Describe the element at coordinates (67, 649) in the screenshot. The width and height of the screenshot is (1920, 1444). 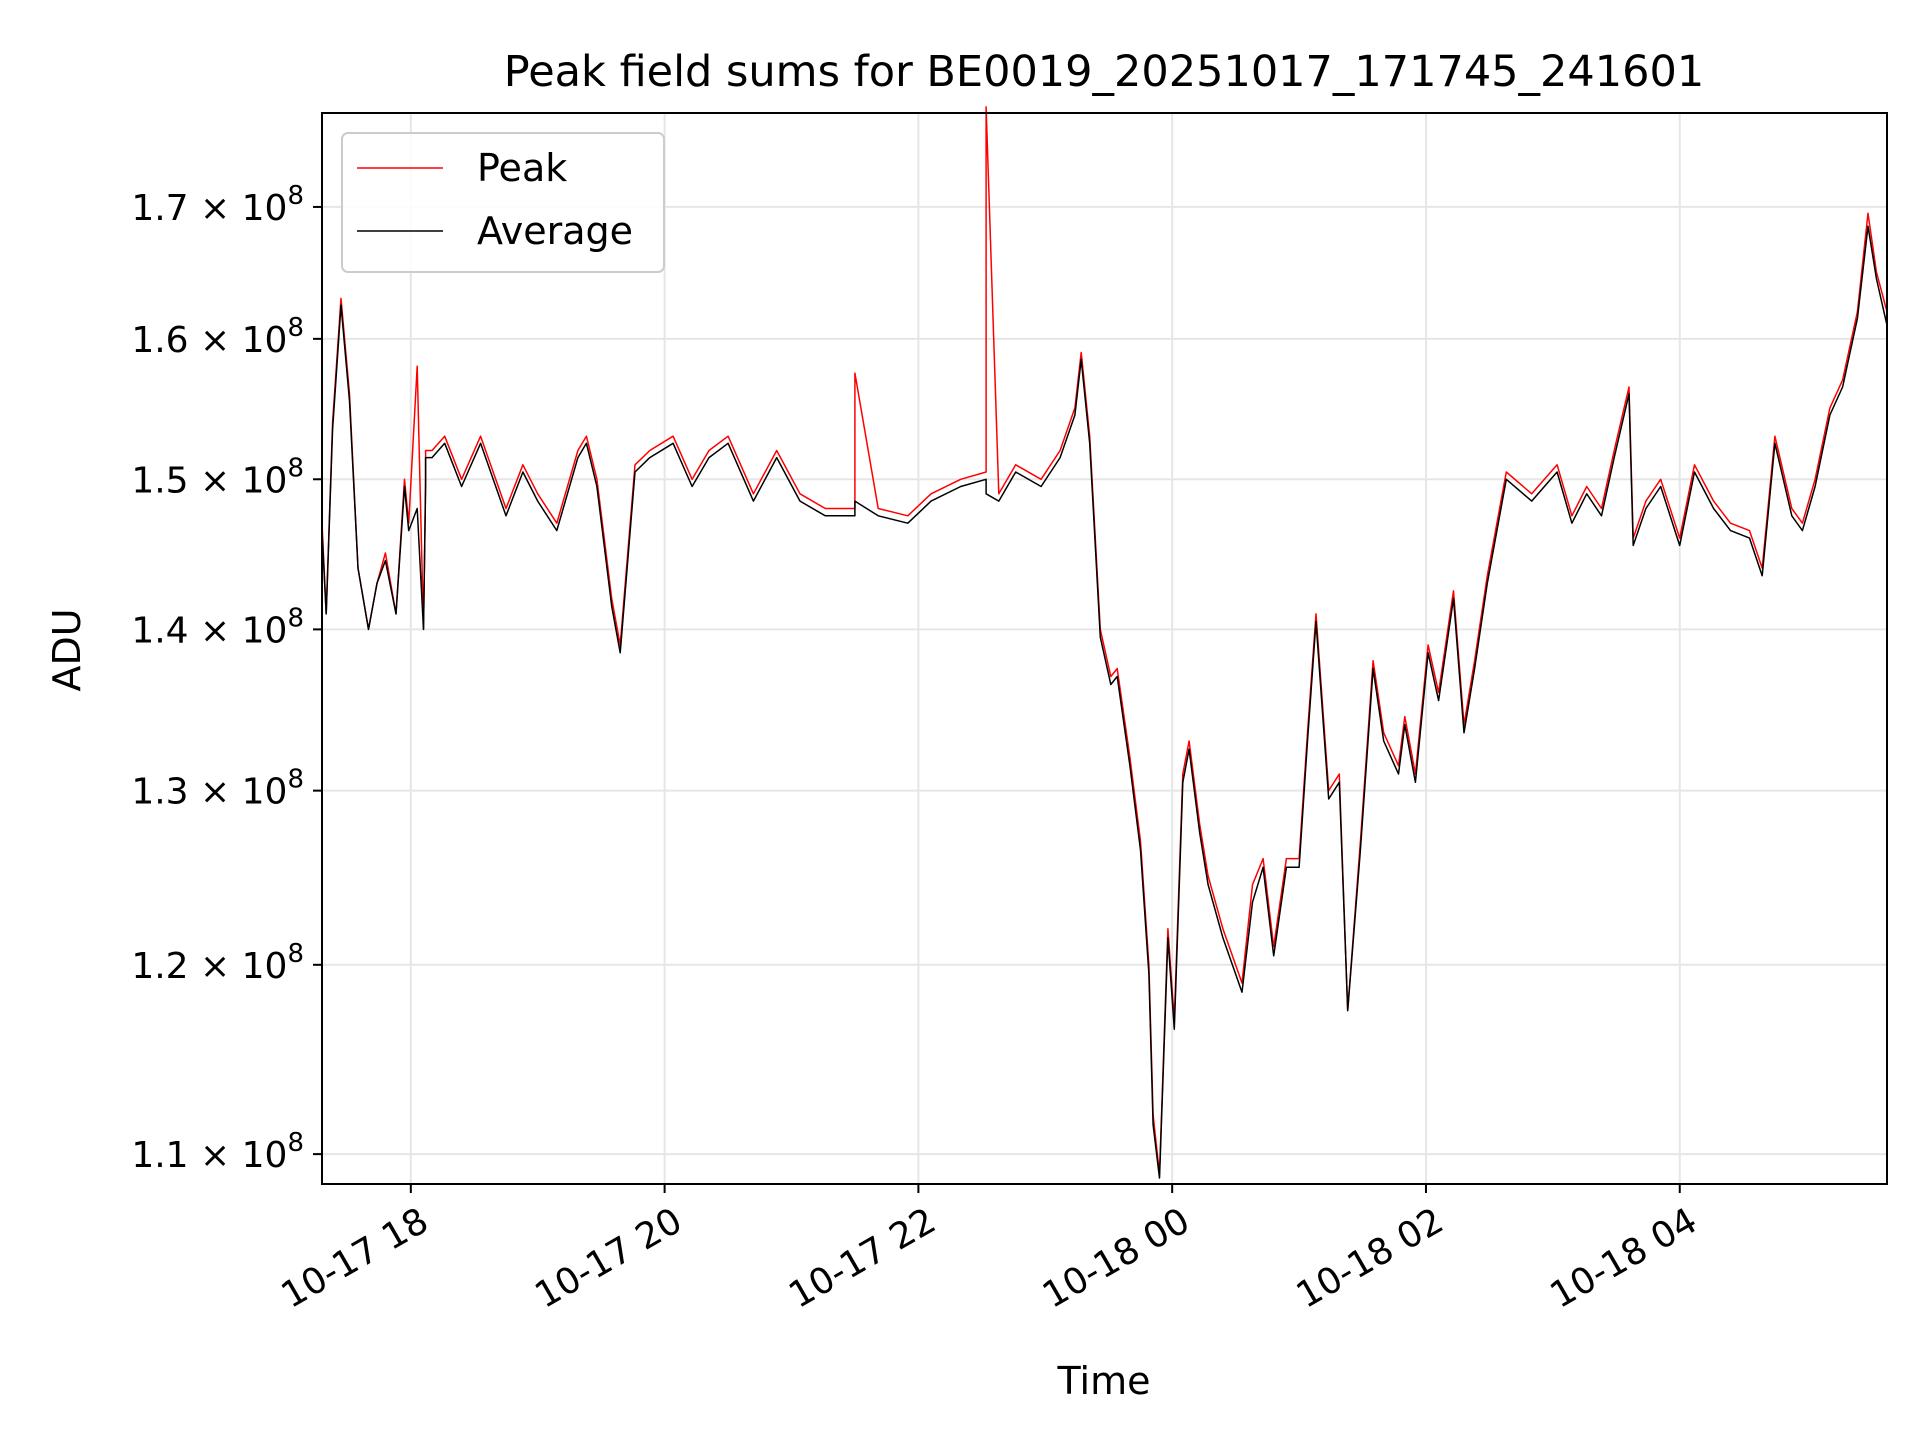
I see `y-axis-label: ADU` at that location.